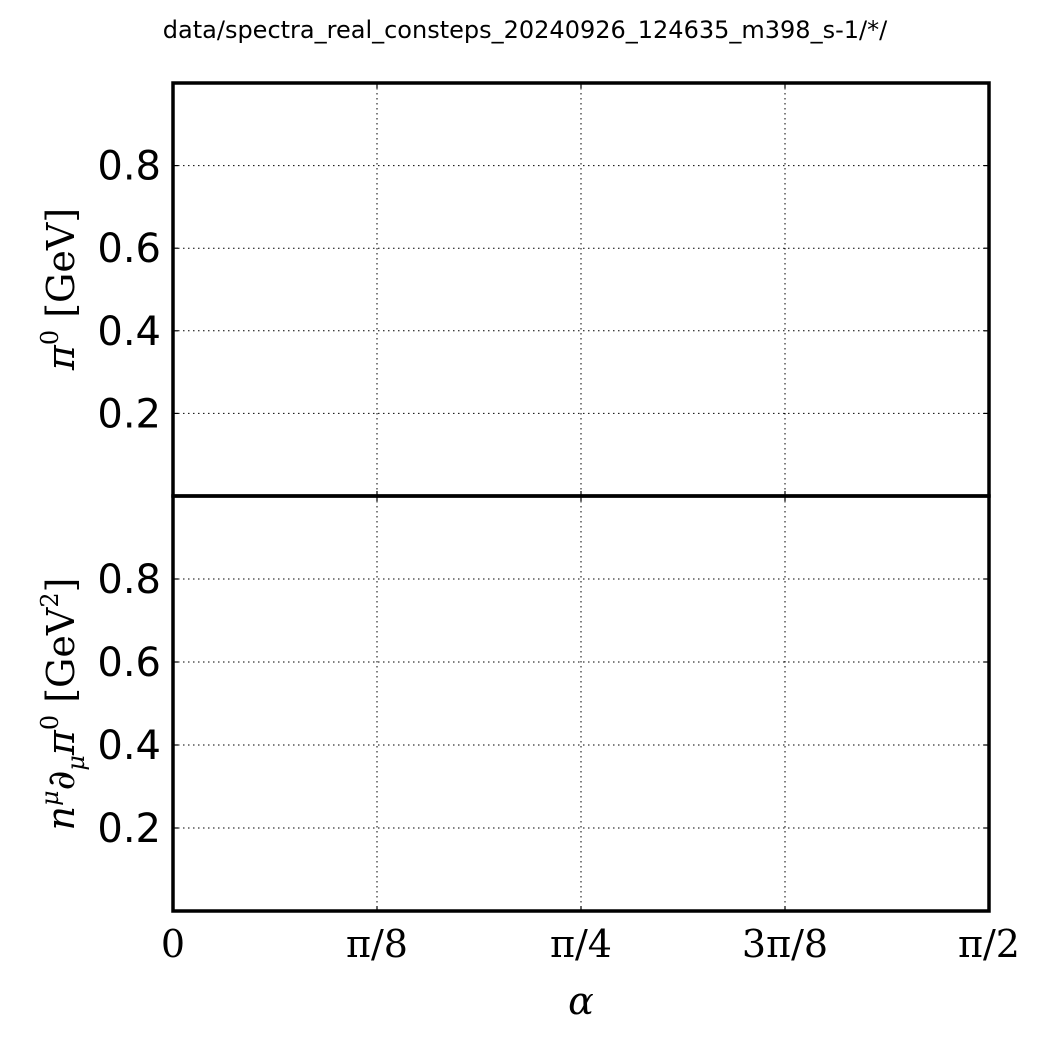 The width and height of the screenshot is (1050, 1050). What do you see at coordinates (129, 332) in the screenshot?
I see `top-ytick-label: 0.4` at bounding box center [129, 332].